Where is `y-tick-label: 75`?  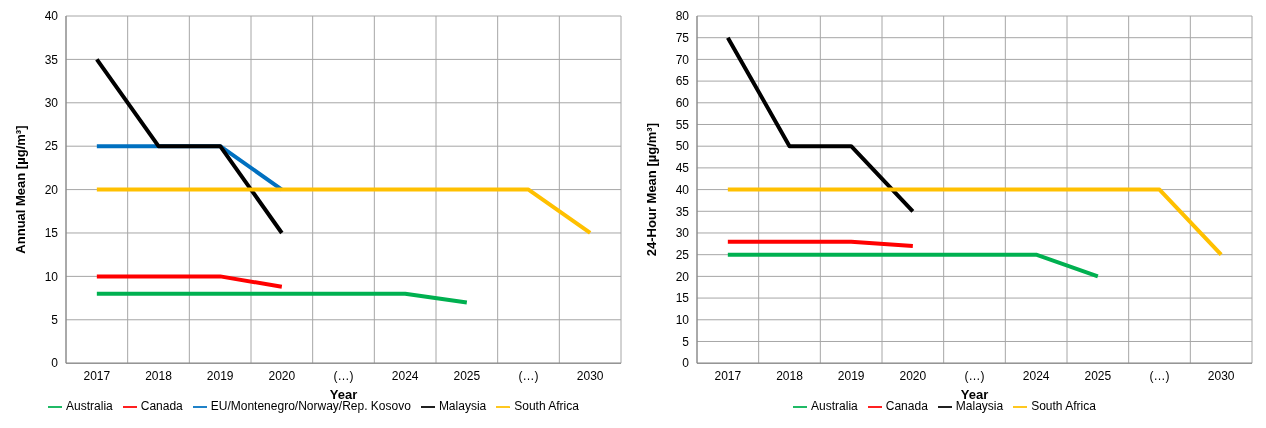 y-tick-label: 75 is located at coordinates (682, 37).